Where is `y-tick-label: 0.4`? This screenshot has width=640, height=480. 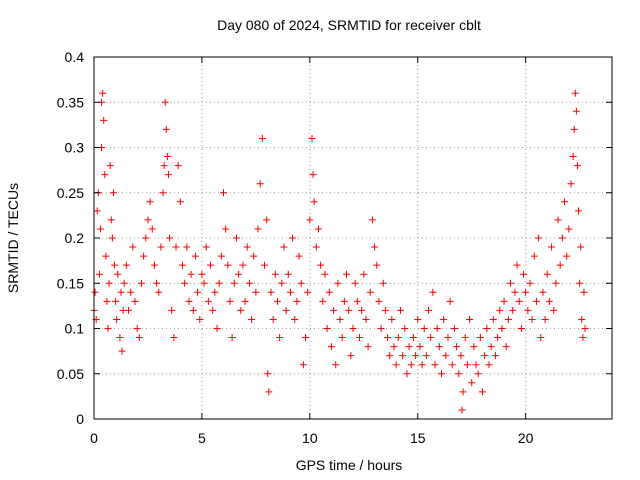 y-tick-label: 0.4 is located at coordinates (75, 57).